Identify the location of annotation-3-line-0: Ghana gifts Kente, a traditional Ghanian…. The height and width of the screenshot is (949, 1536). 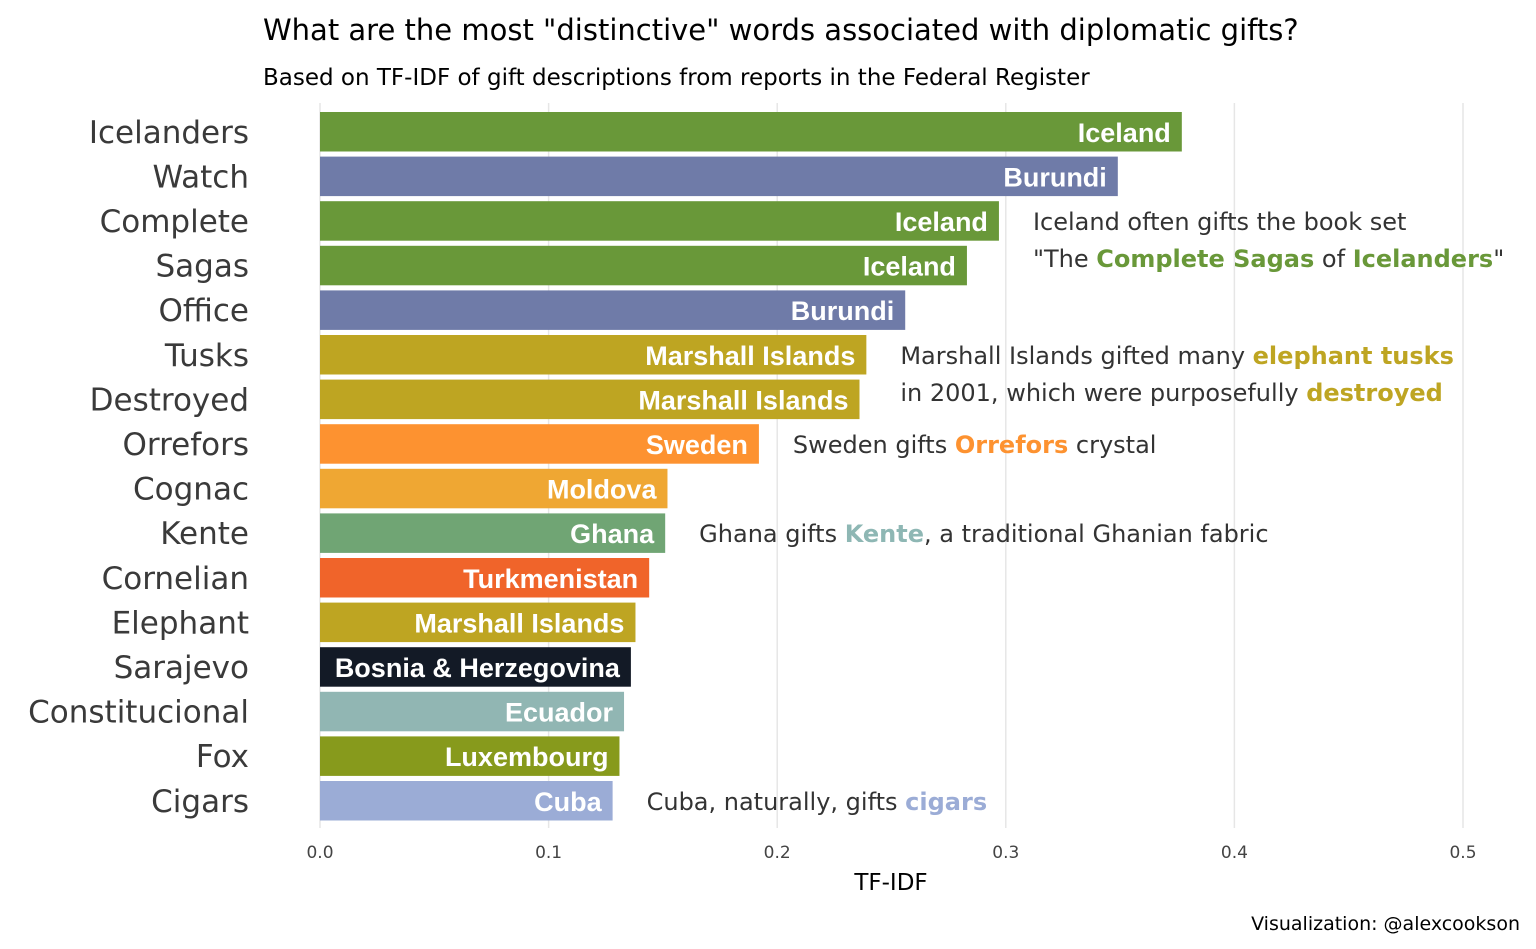
(983, 534).